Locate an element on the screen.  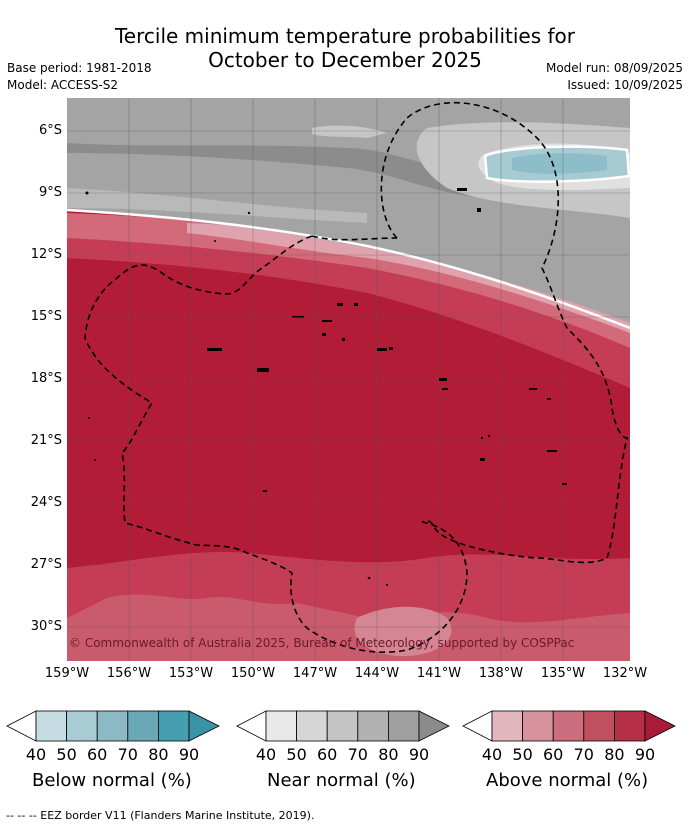
colorbar-above-end-triangle is located at coordinates (660, 726).